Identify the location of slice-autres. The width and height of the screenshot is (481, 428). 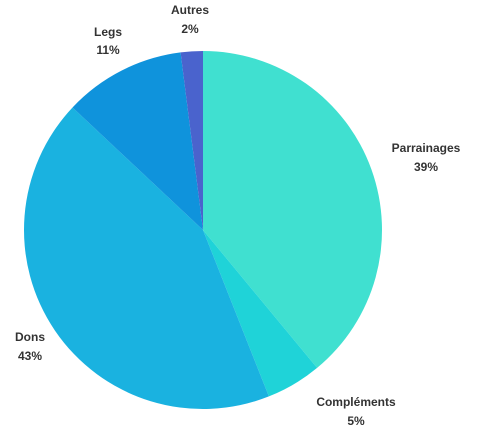
(191, 140).